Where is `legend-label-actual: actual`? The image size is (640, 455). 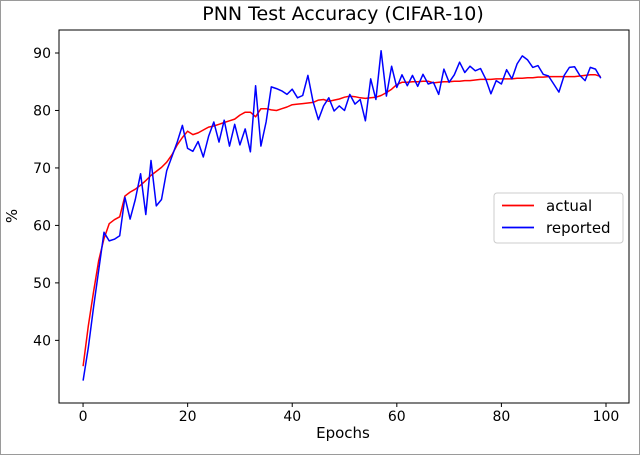
legend-label-actual: actual is located at coordinates (569, 206).